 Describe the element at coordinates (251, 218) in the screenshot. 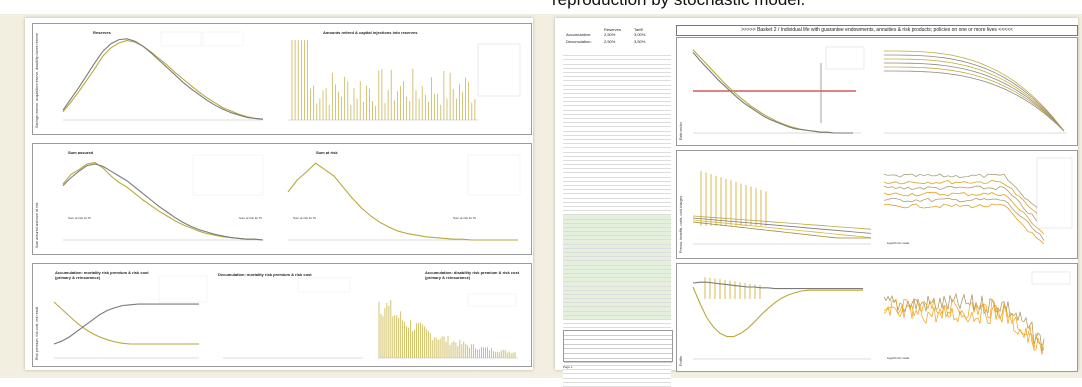

I see `left-row2-note-b: Sum at risk for PI` at that location.